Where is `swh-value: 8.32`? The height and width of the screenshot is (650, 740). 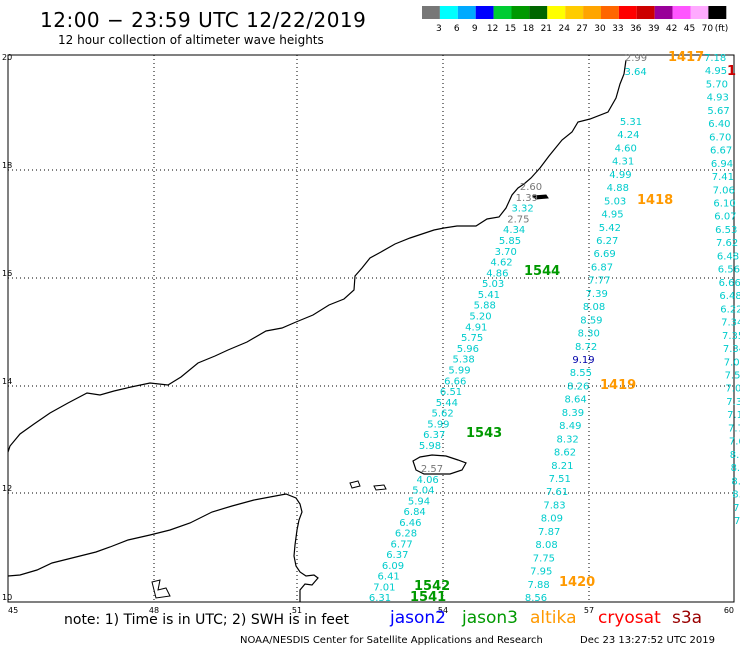 swh-value: 8.32 is located at coordinates (568, 439).